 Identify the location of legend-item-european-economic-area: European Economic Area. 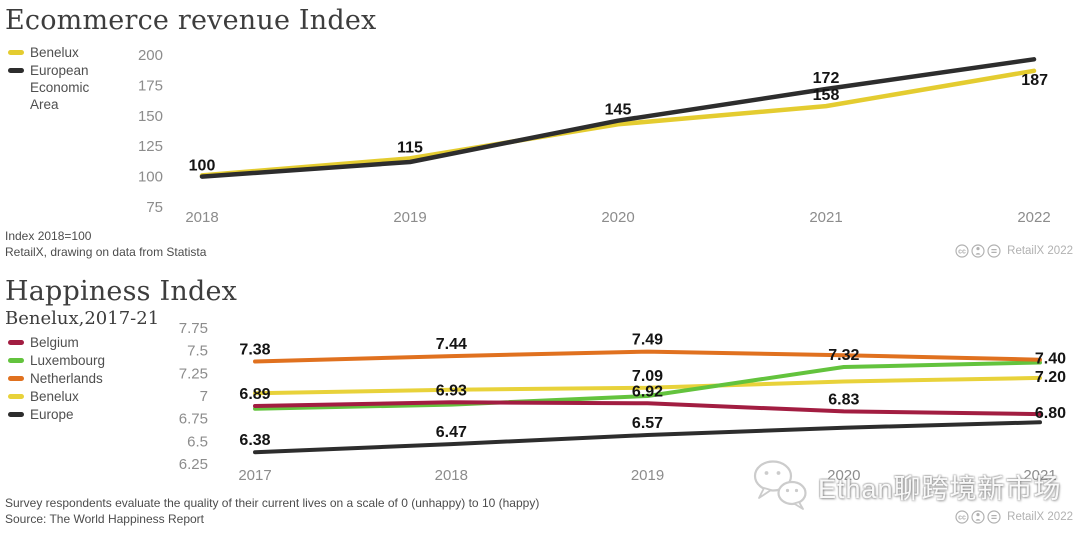
(60, 87).